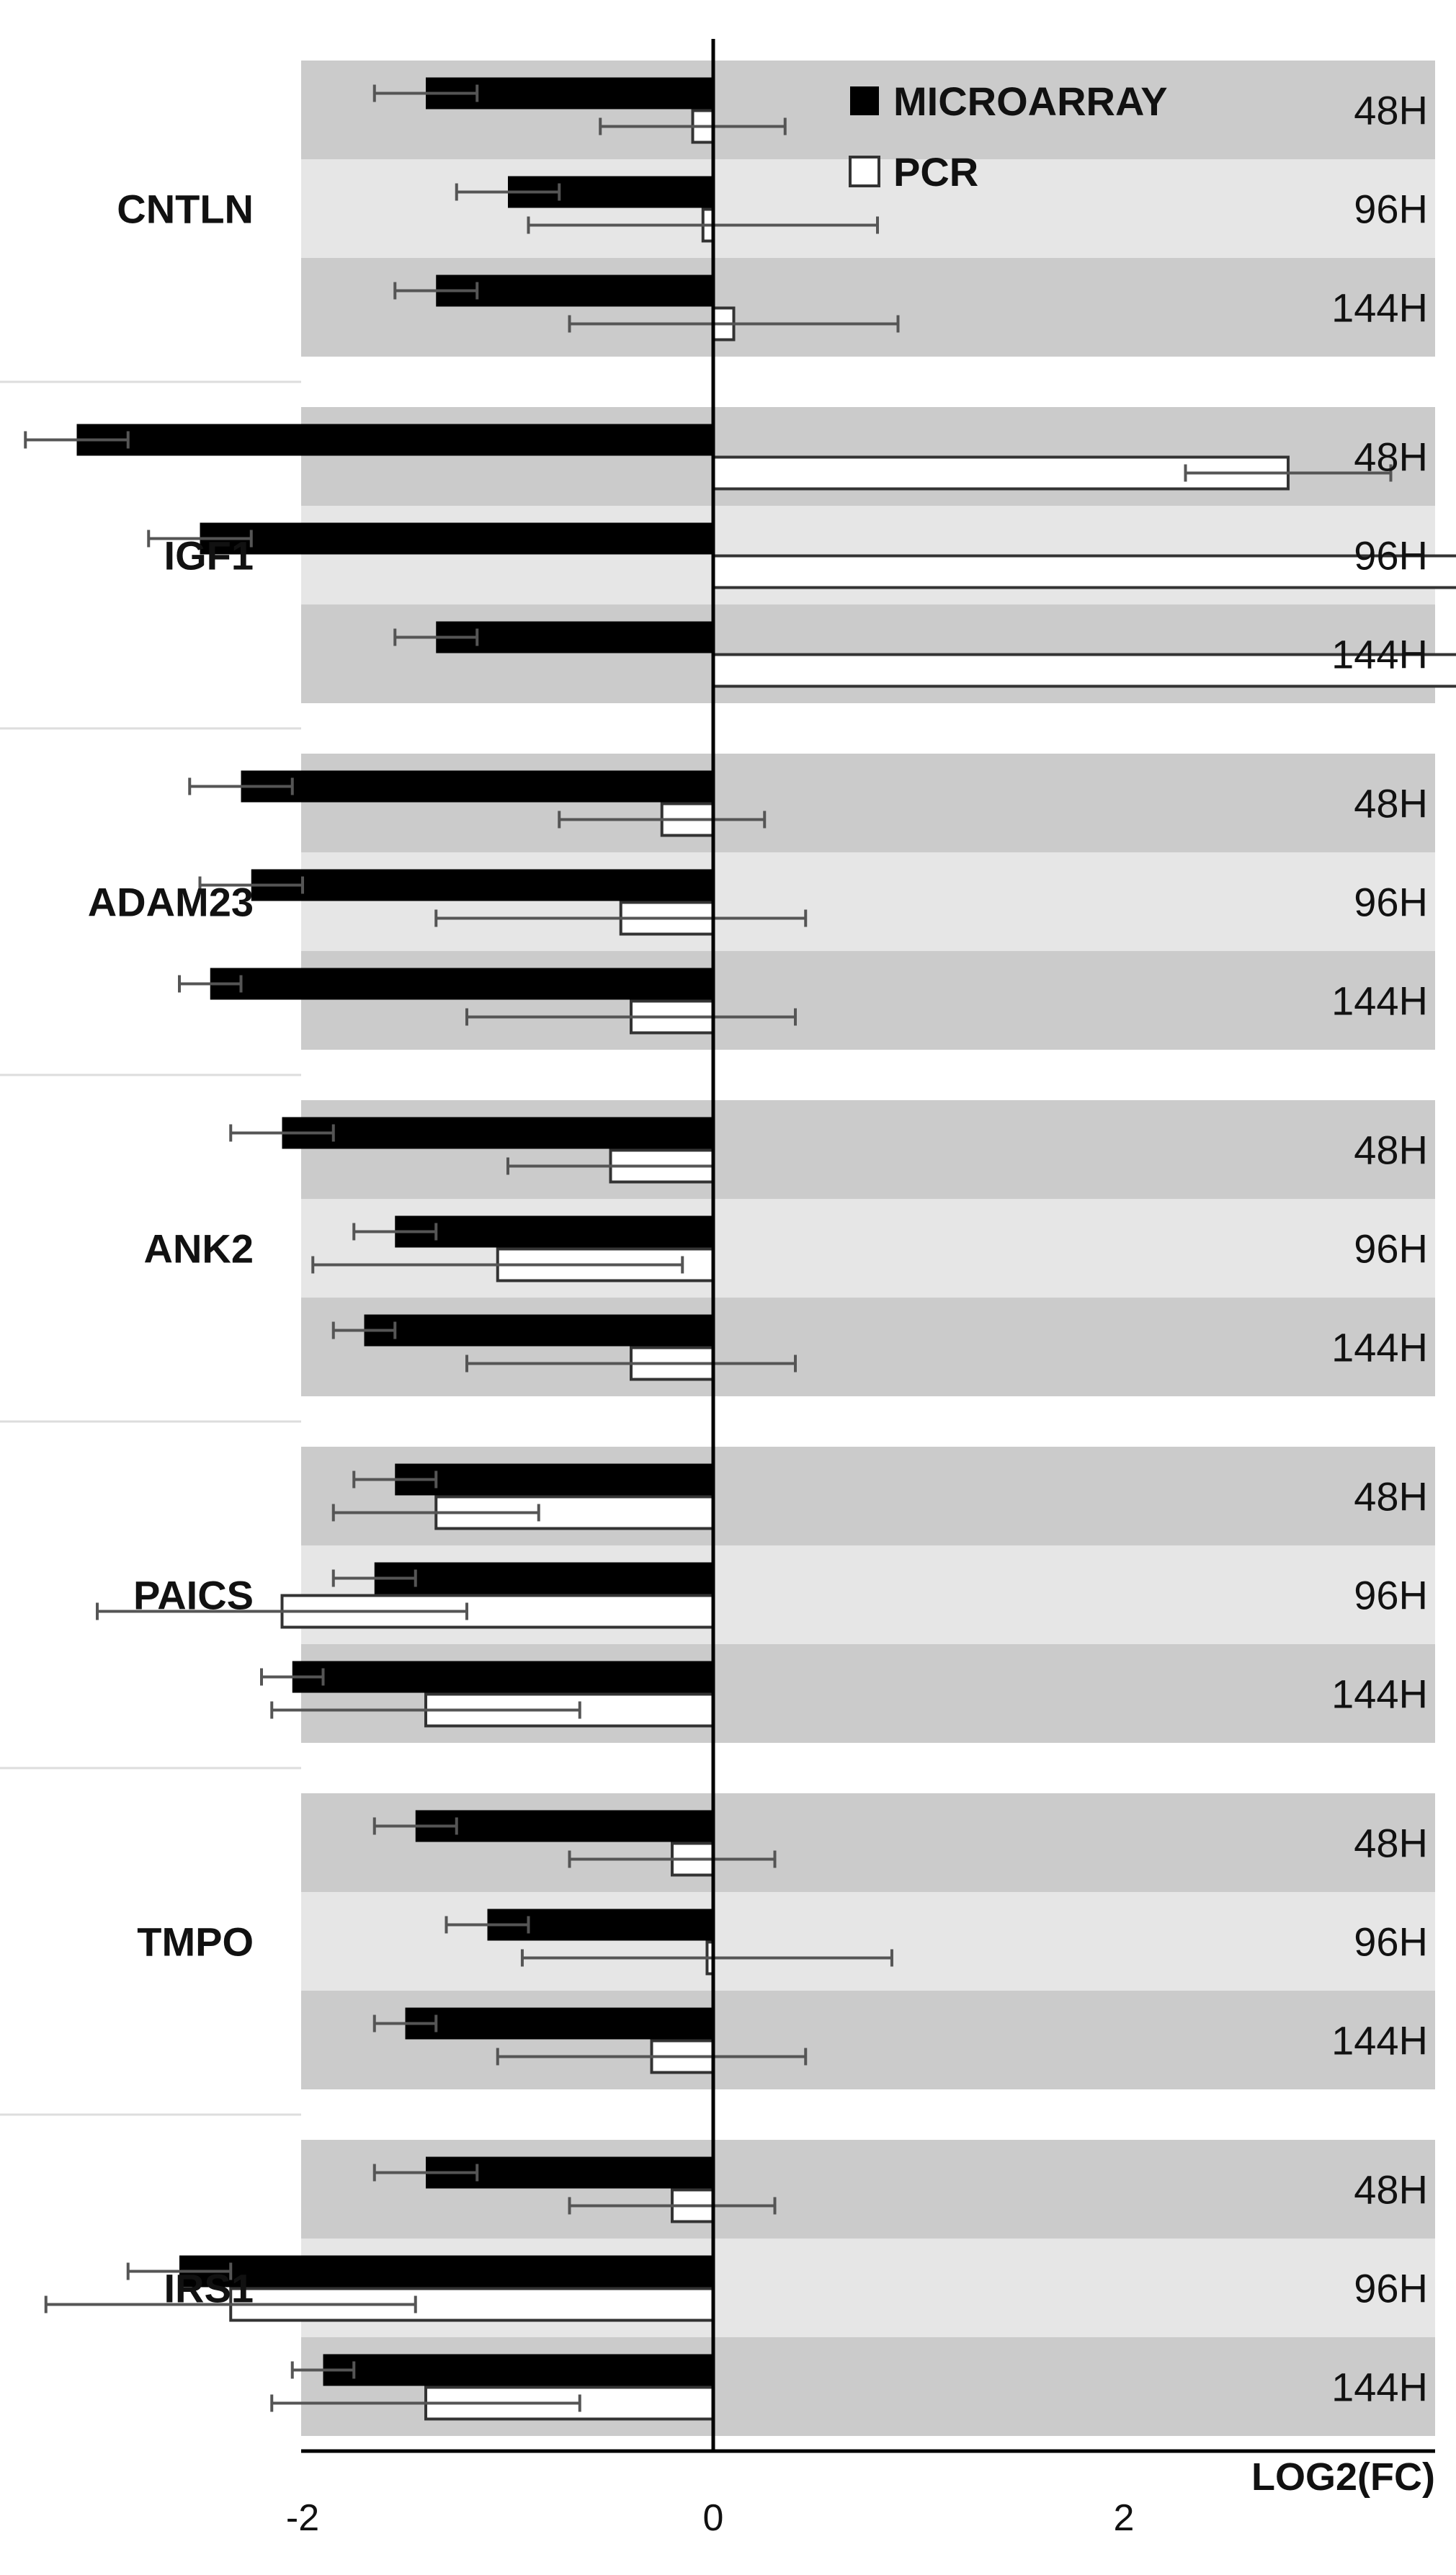  I want to click on bar-microarray-igf1-48h, so click(394, 440).